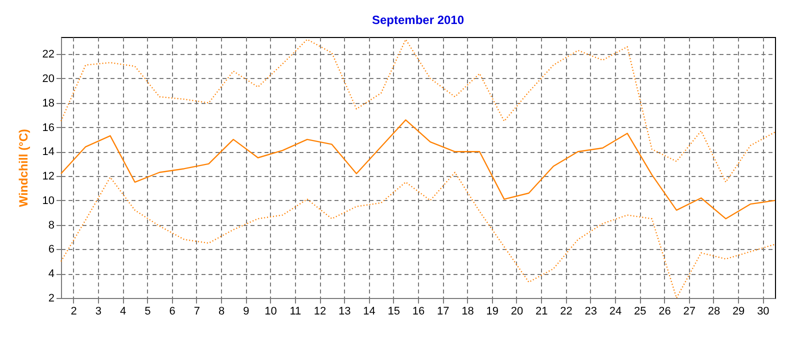 This screenshot has width=800, height=350. Describe the element at coordinates (246, 312) in the screenshot. I see `x-tick-label: 9` at that location.